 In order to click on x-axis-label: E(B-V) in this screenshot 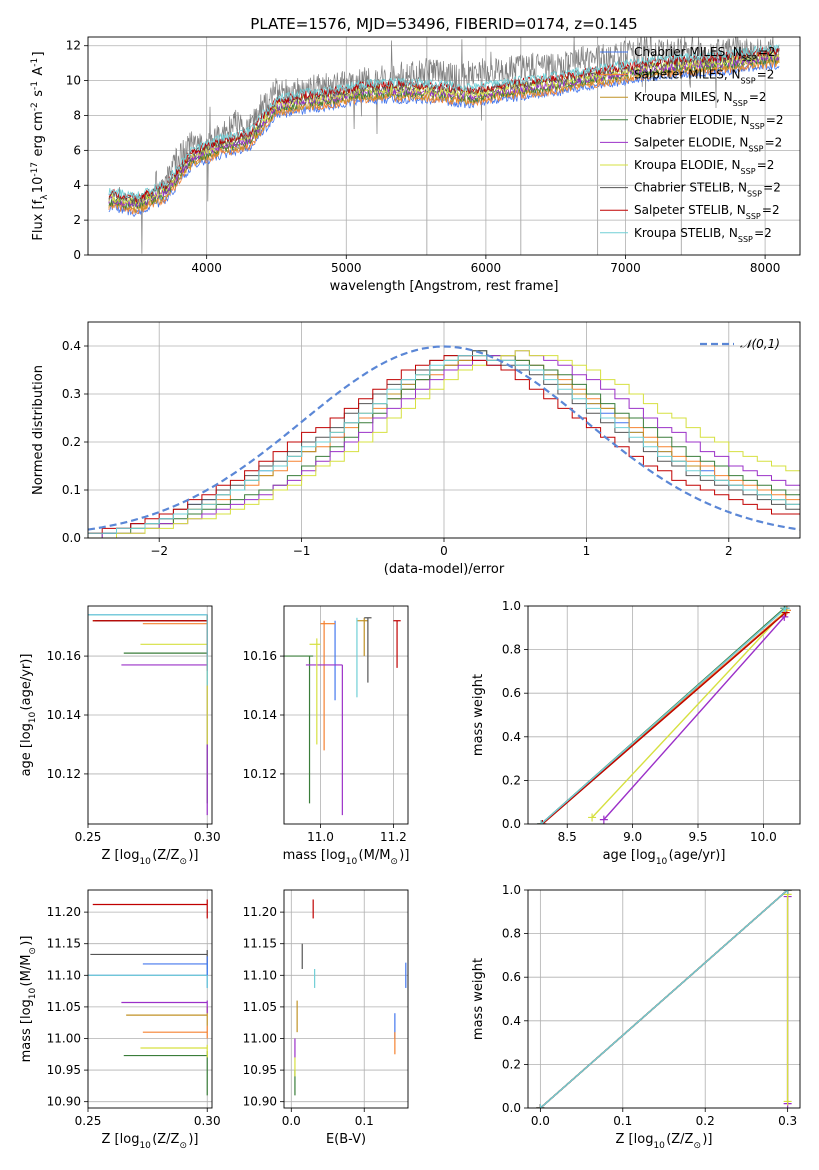, I will do `click(346, 1139)`.